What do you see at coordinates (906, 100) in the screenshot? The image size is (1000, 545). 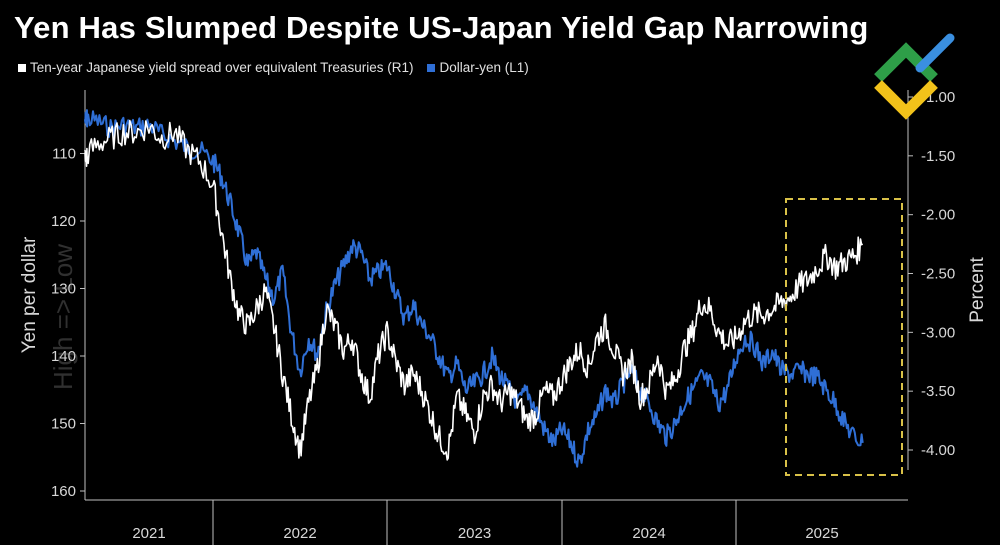 I see `logo-yellow-chevron-icon` at bounding box center [906, 100].